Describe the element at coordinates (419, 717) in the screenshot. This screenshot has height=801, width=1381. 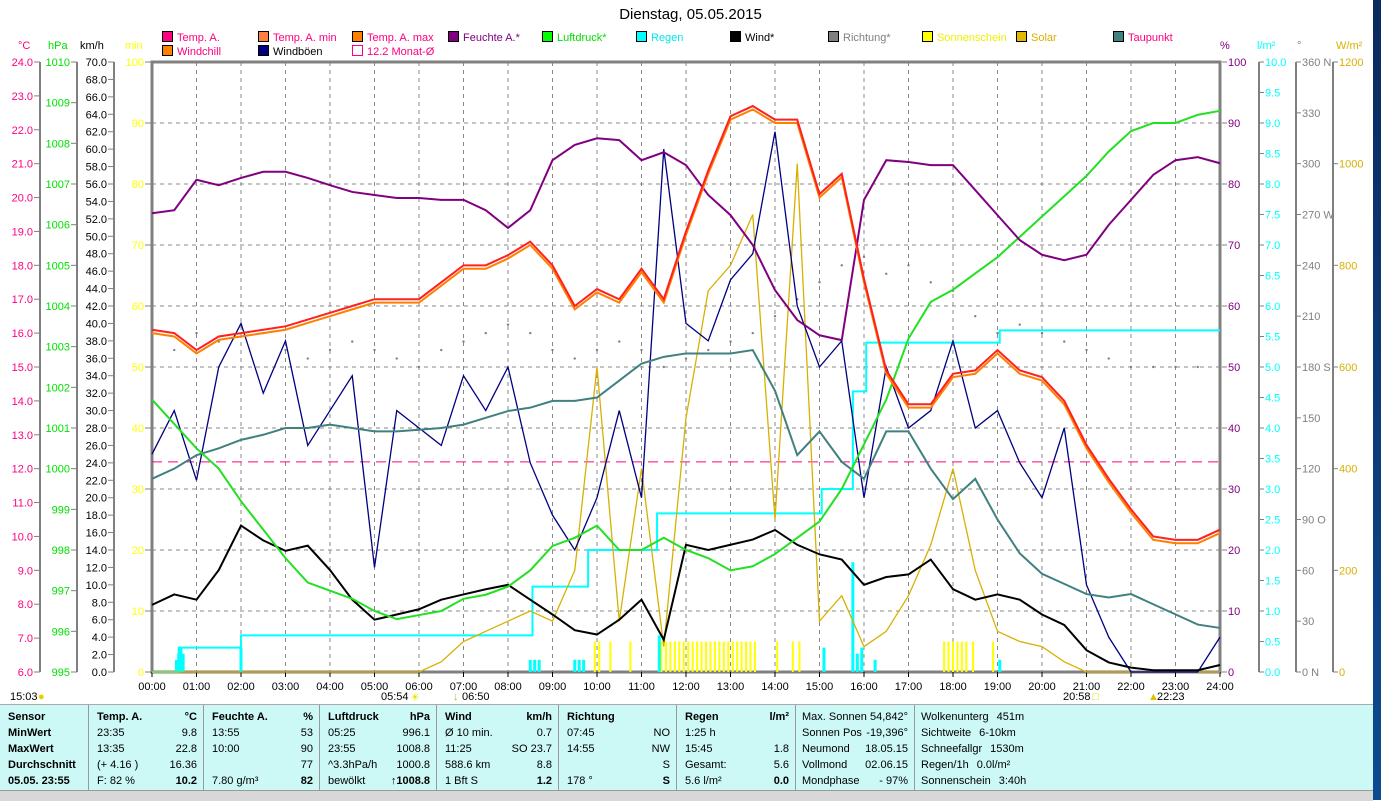
I see `unit-press: hPa` at that location.